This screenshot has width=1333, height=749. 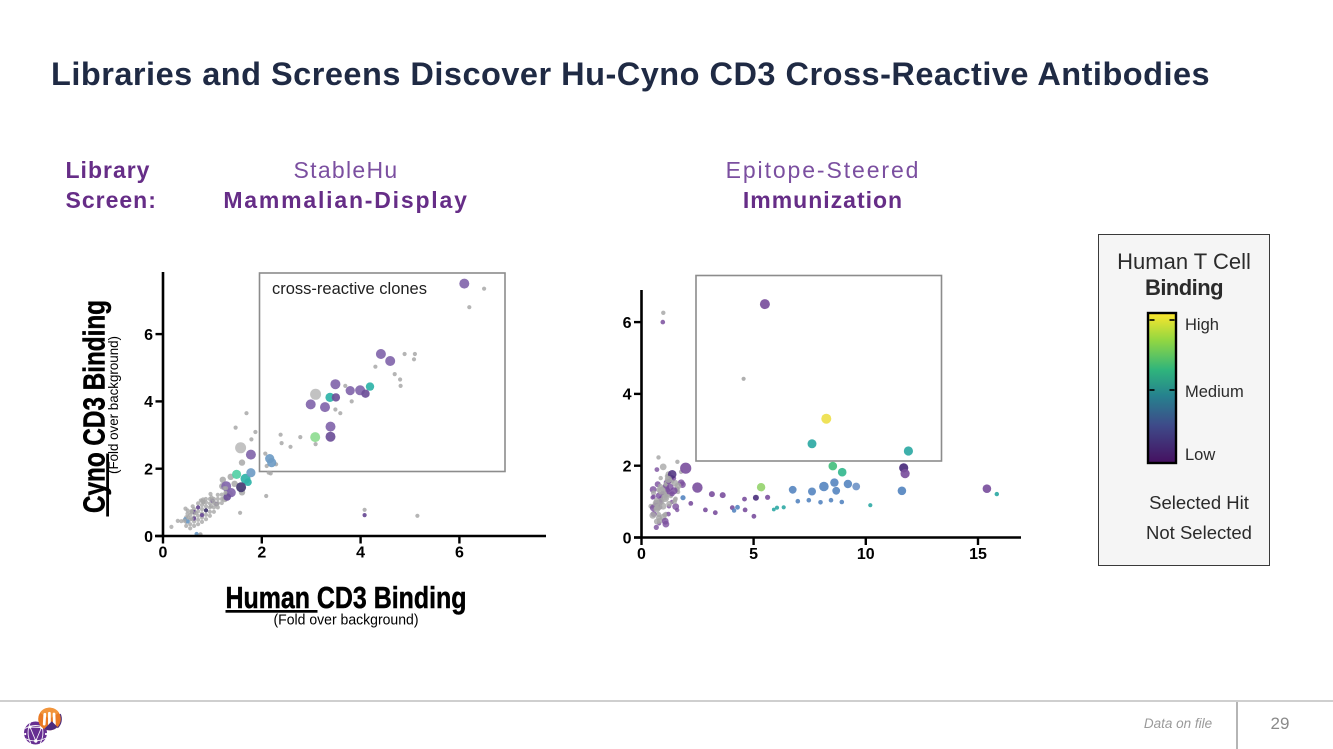 I want to click on svg-text: 5, so click(x=753, y=554).